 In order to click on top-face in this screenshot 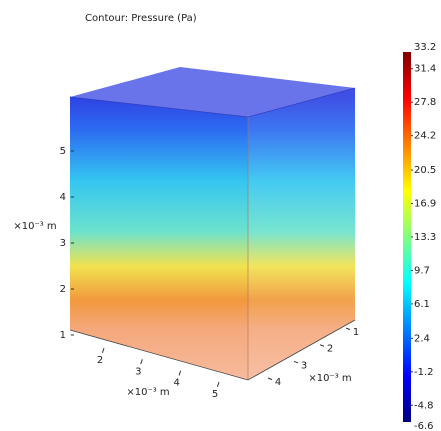, I will do `click(212, 92)`.